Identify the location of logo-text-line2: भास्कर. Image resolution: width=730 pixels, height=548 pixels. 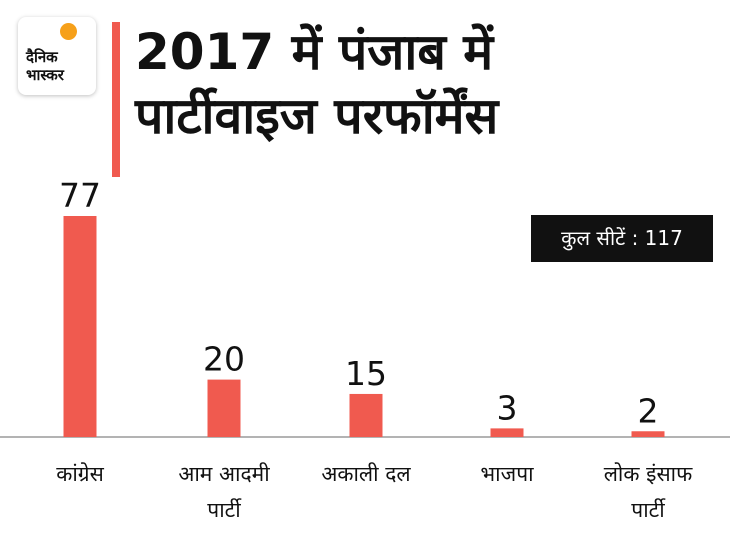
(45, 75).